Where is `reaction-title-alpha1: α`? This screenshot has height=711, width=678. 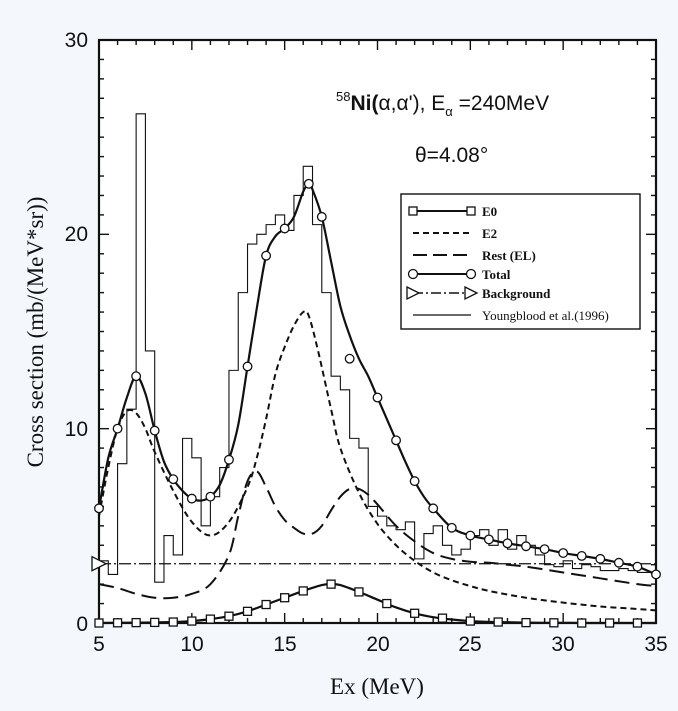
reaction-title-alpha1: α is located at coordinates (384, 103).